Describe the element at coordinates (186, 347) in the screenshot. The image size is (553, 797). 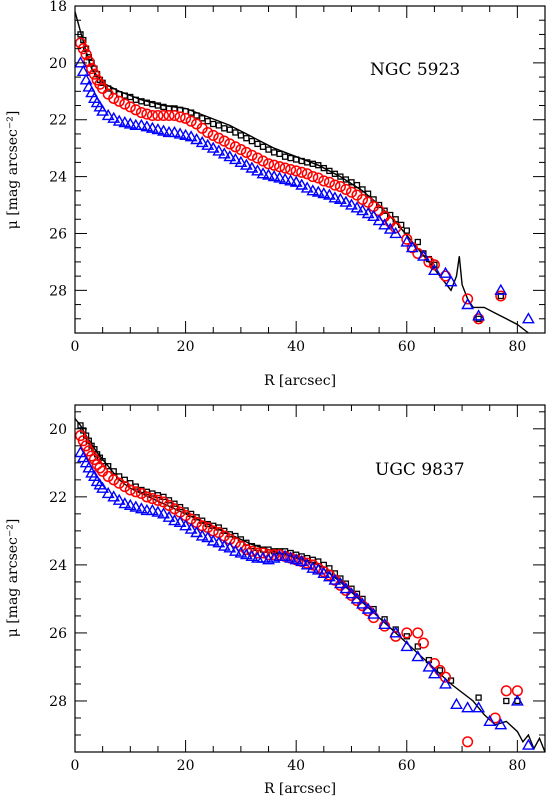
I see `panel-1-x-tick-label: 20` at that location.